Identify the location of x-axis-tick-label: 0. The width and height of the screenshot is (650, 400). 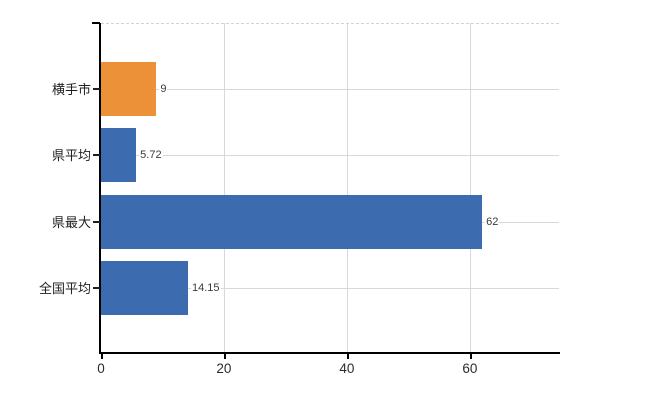
(101, 368).